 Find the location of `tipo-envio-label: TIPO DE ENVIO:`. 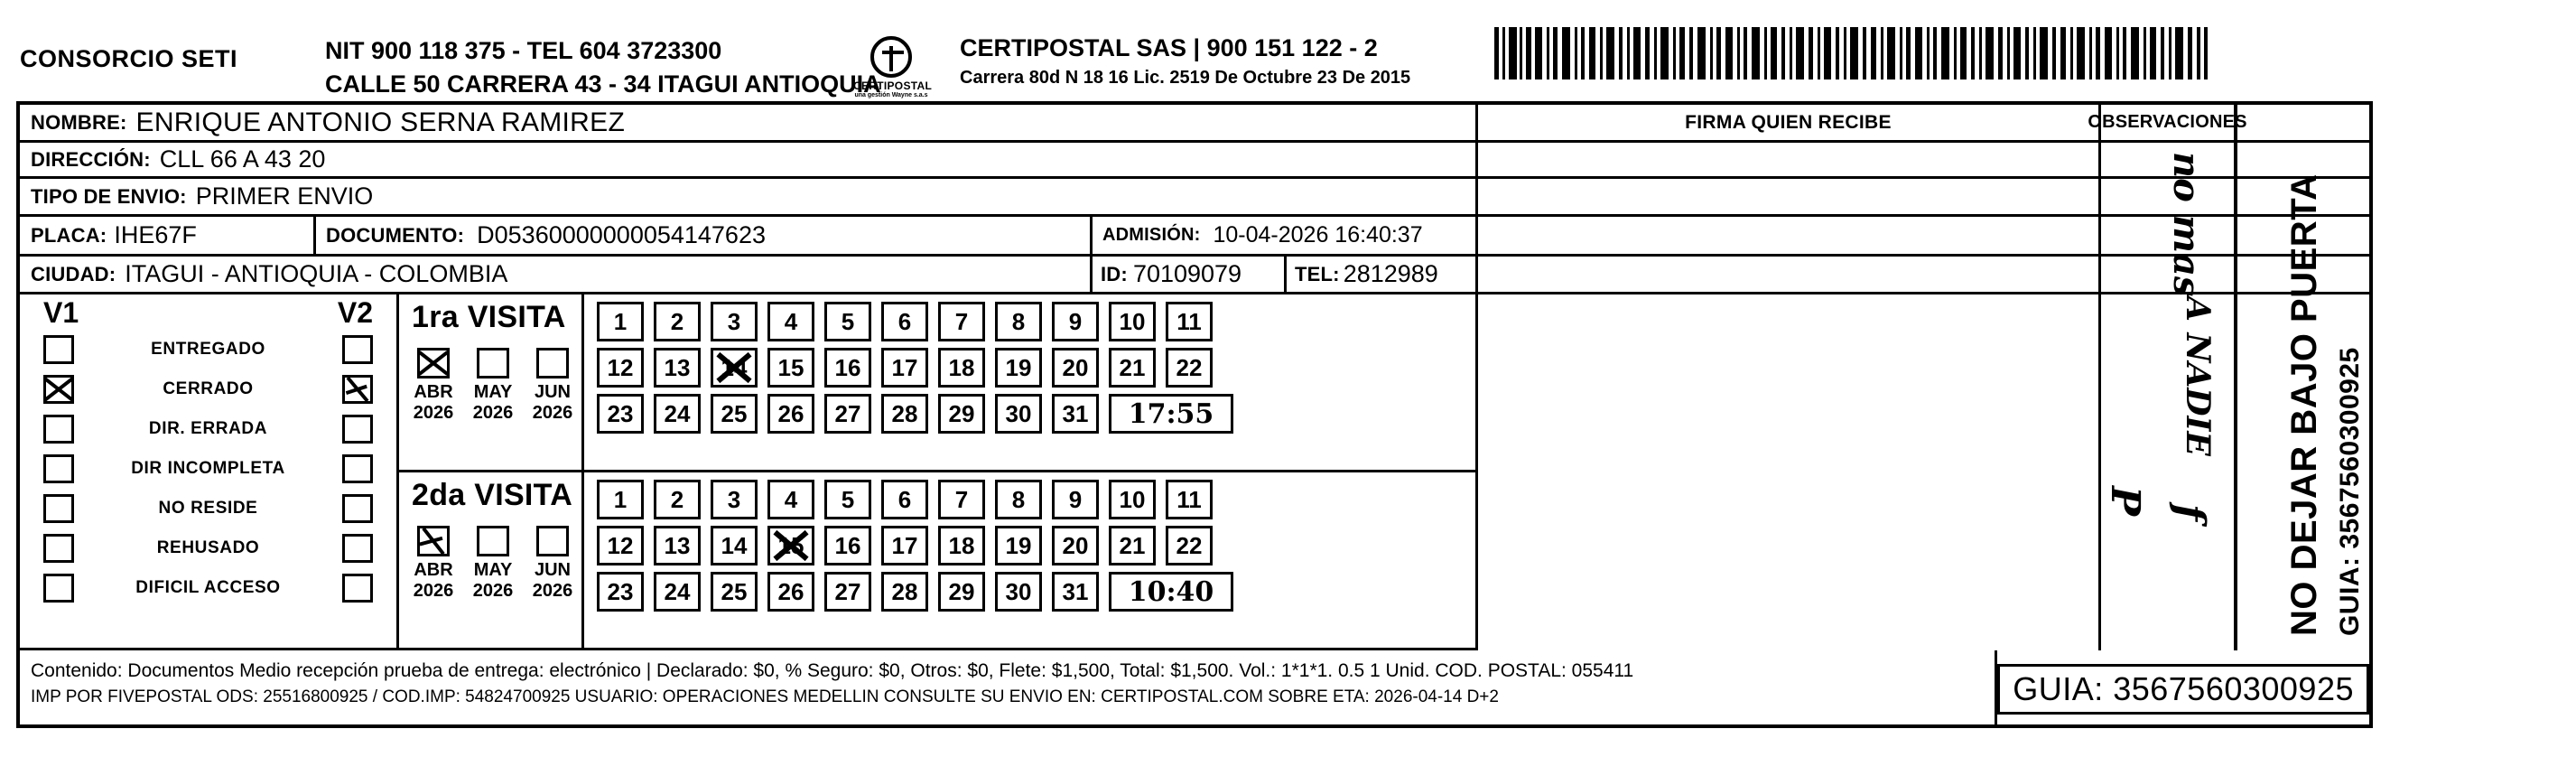

tipo-envio-label: TIPO DE ENVIO: is located at coordinates (109, 196).